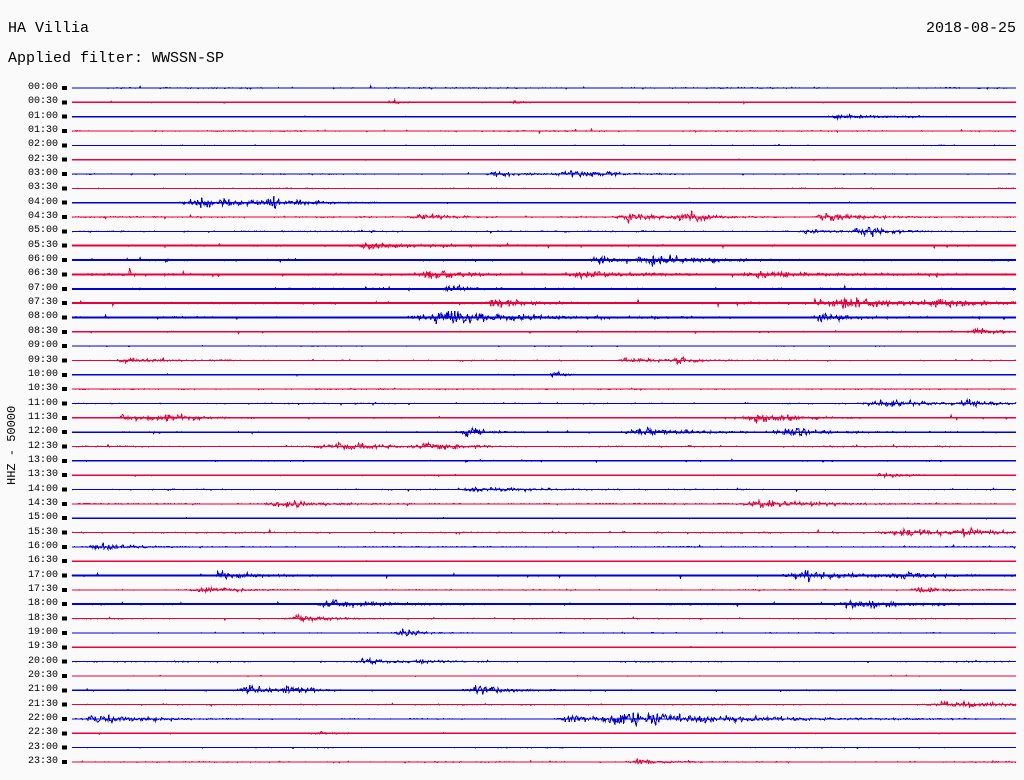  I want to click on applied-filter-label: Applied filter: WWSSN-SP, so click(116, 58).